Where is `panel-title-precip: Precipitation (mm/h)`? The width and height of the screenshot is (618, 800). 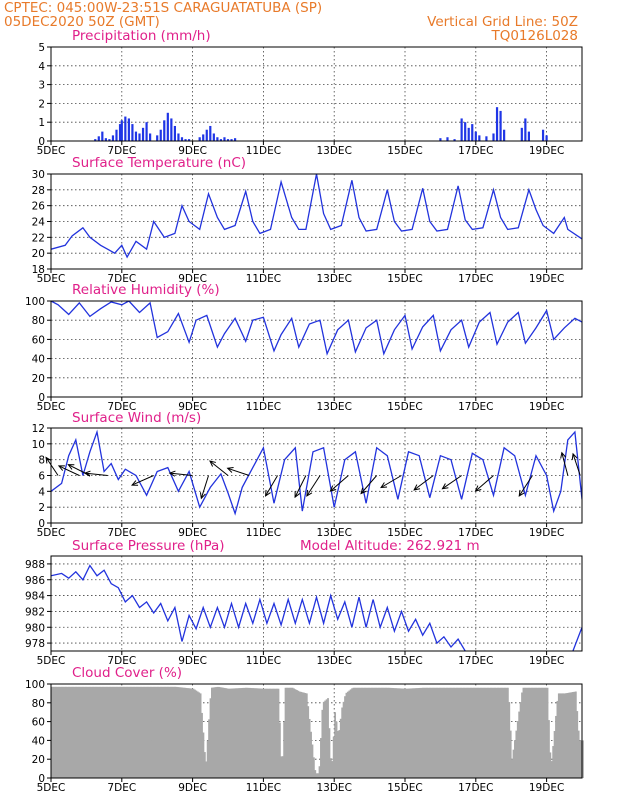
panel-title-precip: Precipitation (mm/h) is located at coordinates (141, 36).